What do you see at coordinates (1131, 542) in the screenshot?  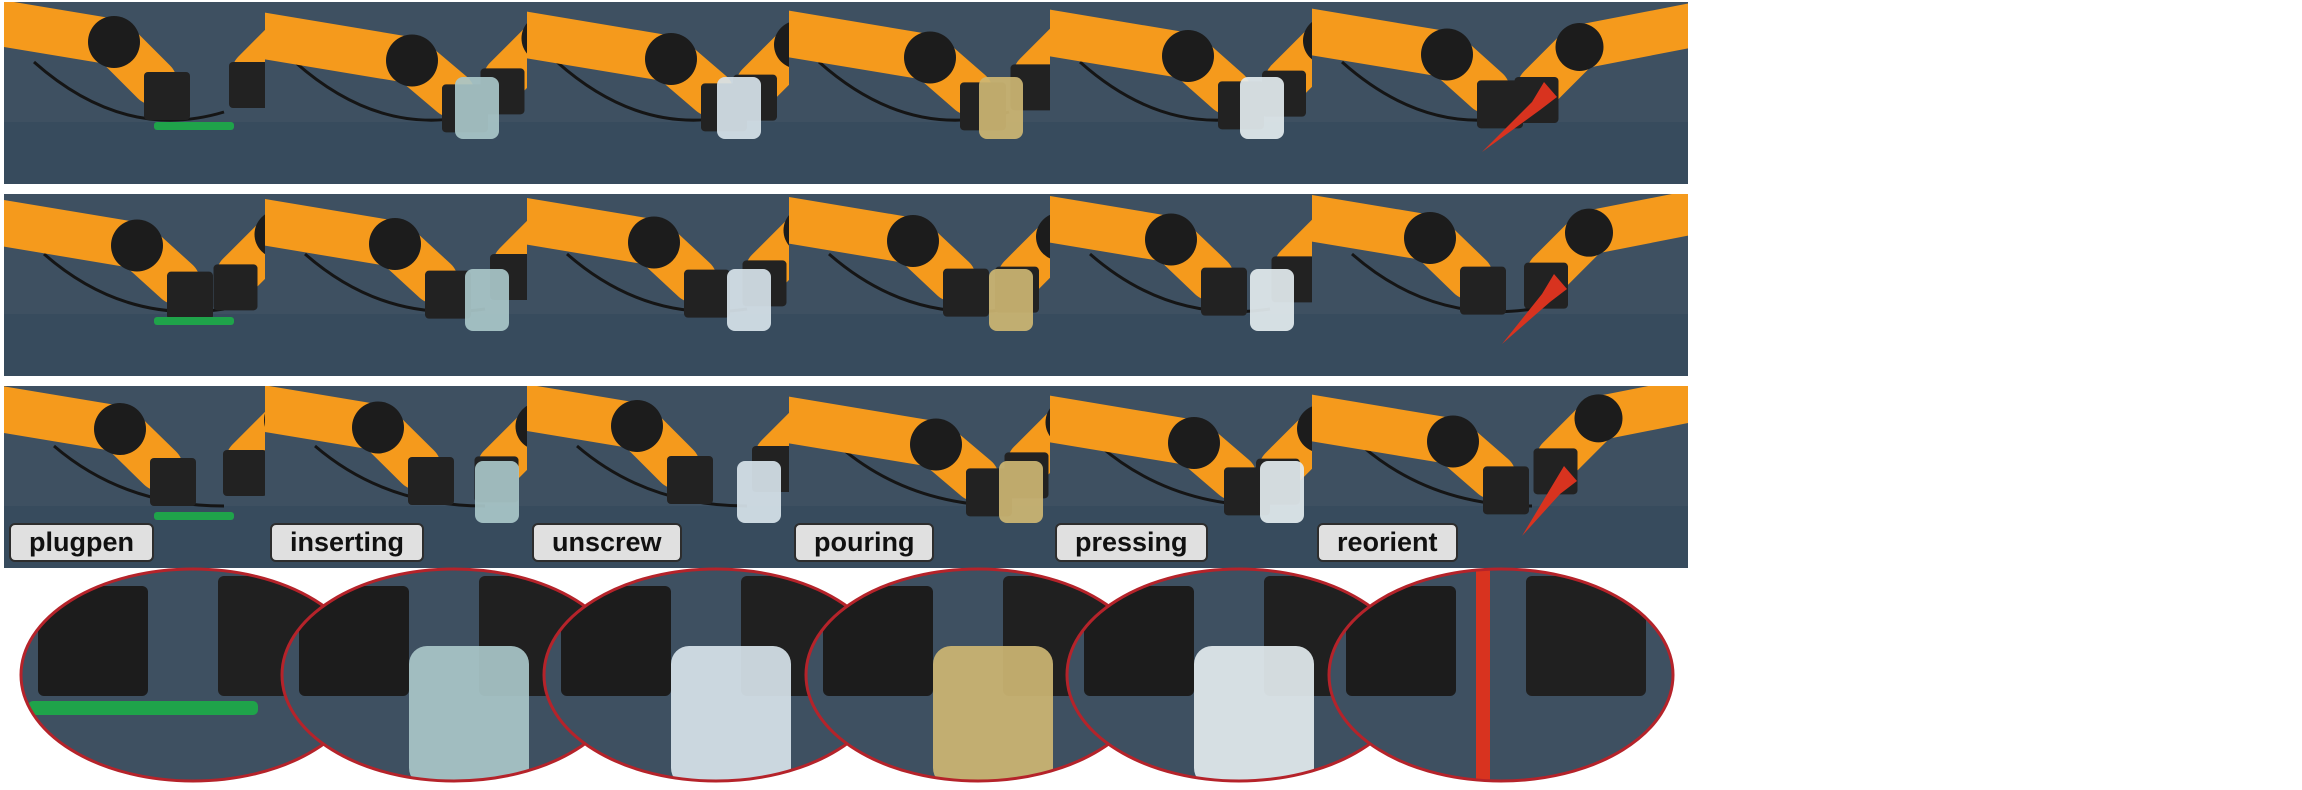 I see `task-label: pressing` at bounding box center [1131, 542].